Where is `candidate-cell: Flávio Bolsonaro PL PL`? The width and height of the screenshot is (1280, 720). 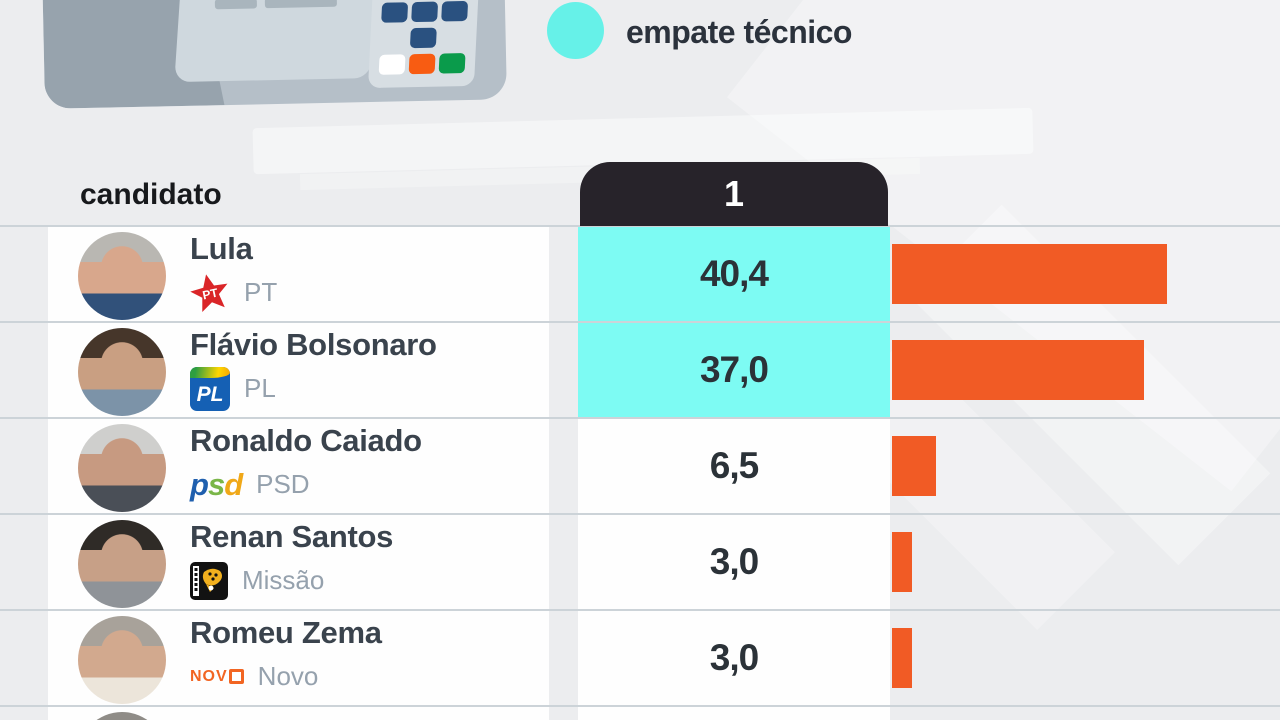
candidate-cell: Flávio Bolsonaro PL PL is located at coordinates (298, 370).